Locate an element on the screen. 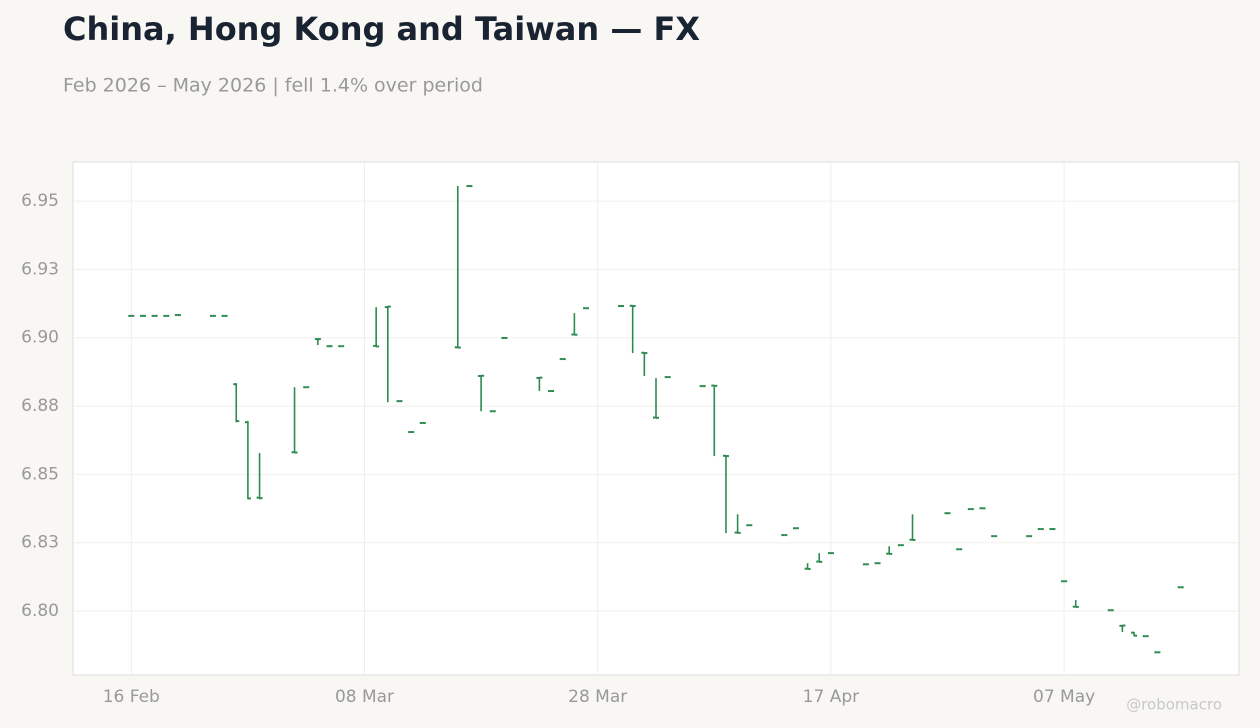  x-tick-label: 17 Apr is located at coordinates (831, 697).